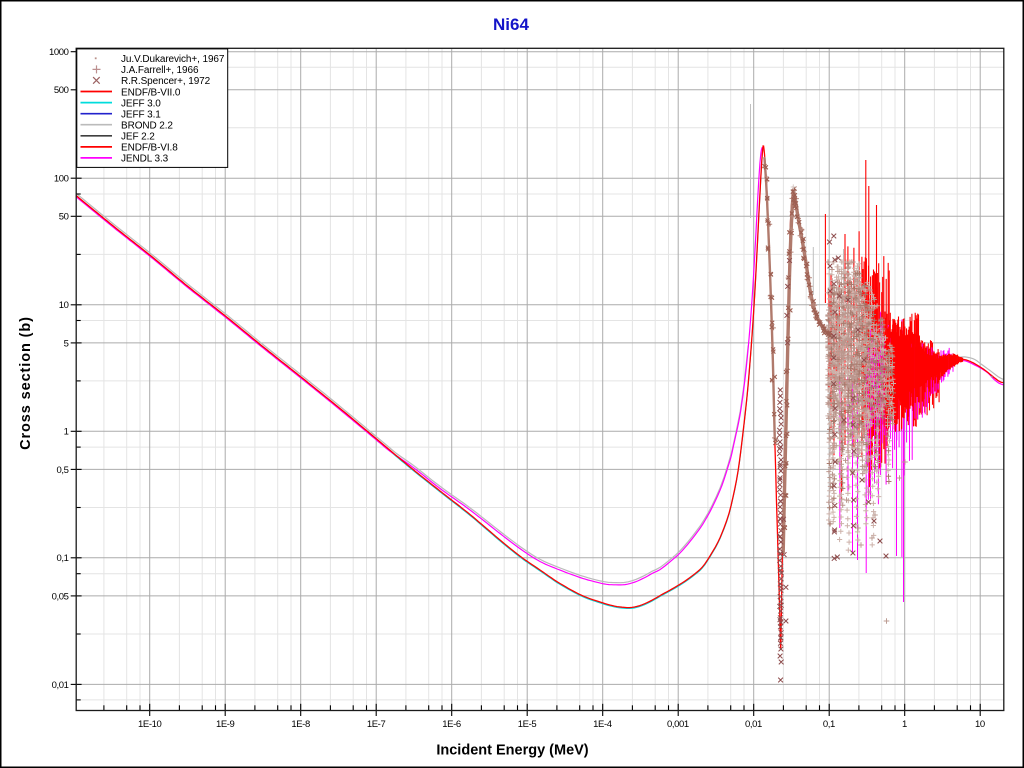 The image size is (1024, 768). What do you see at coordinates (225, 724) in the screenshot?
I see `svg-text: 1E-9` at bounding box center [225, 724].